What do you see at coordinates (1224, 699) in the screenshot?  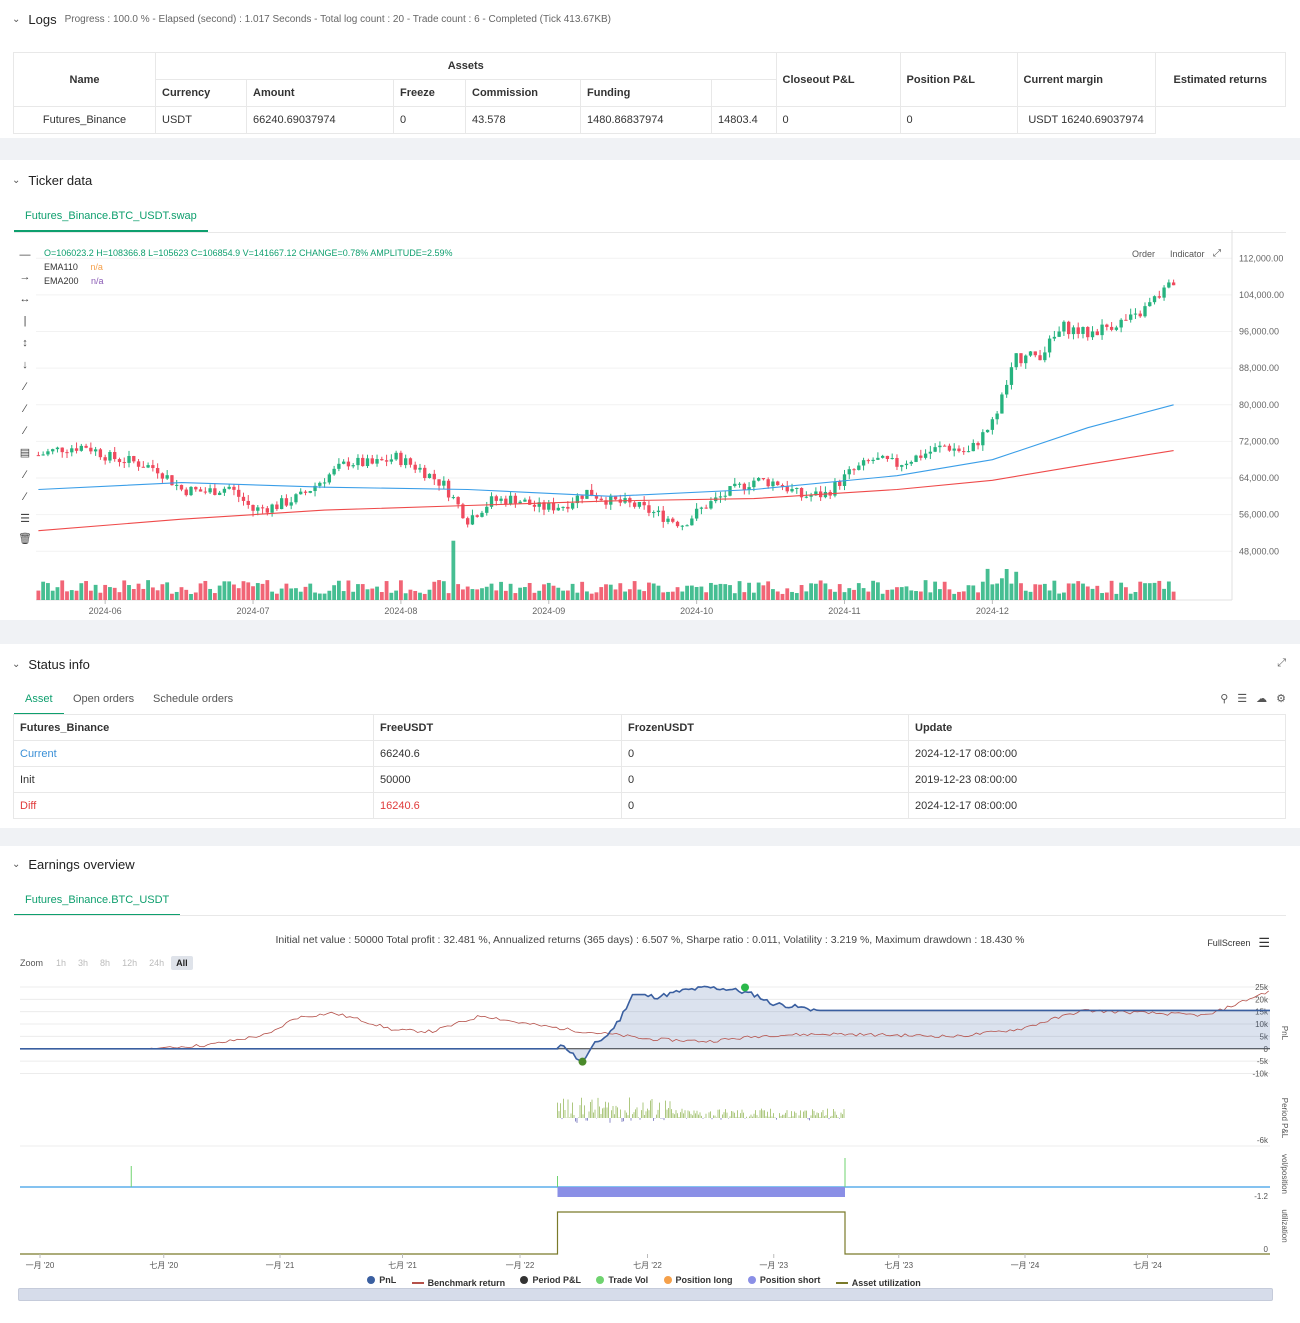 I see `search-icon: ⚲` at bounding box center [1224, 699].